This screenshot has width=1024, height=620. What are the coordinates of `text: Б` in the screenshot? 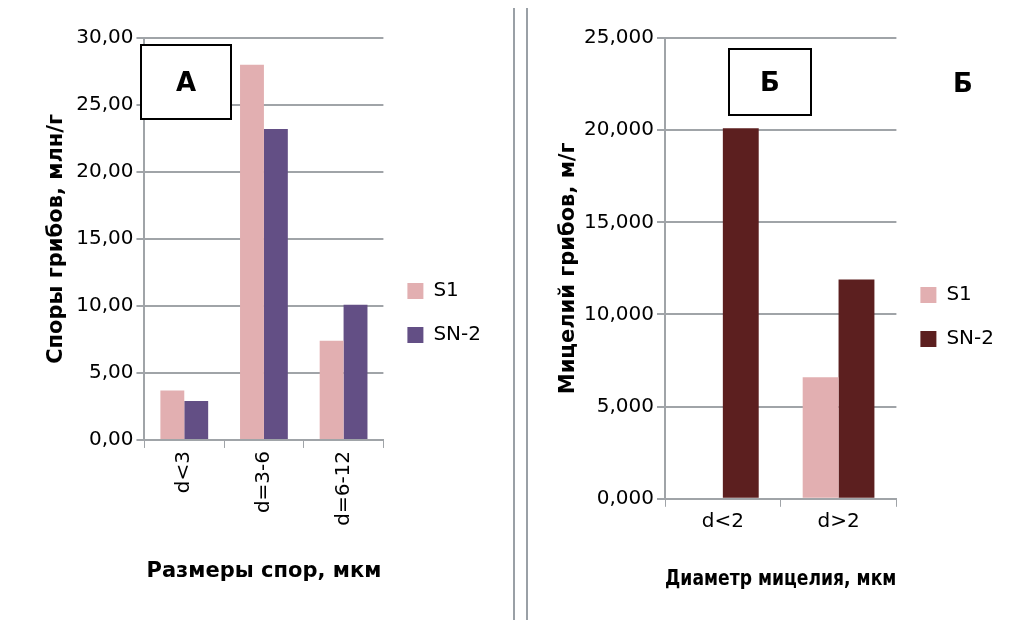 It's located at (963, 83).